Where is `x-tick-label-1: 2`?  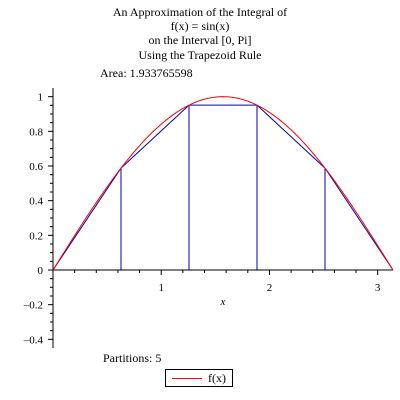 x-tick-label-1: 2 is located at coordinates (270, 288).